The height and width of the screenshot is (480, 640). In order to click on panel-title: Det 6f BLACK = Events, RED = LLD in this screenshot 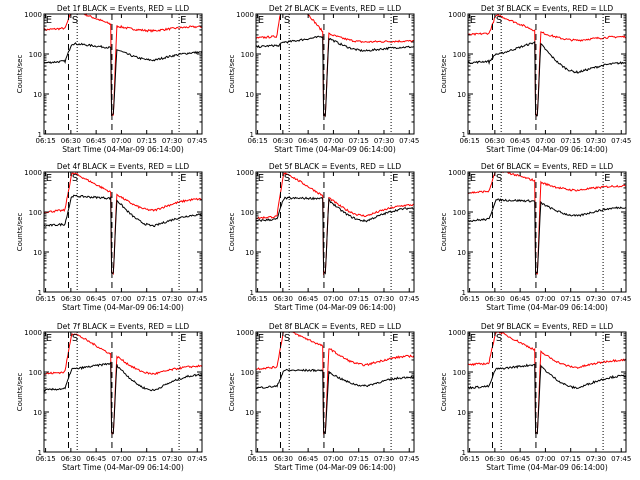, I will do `click(547, 166)`.